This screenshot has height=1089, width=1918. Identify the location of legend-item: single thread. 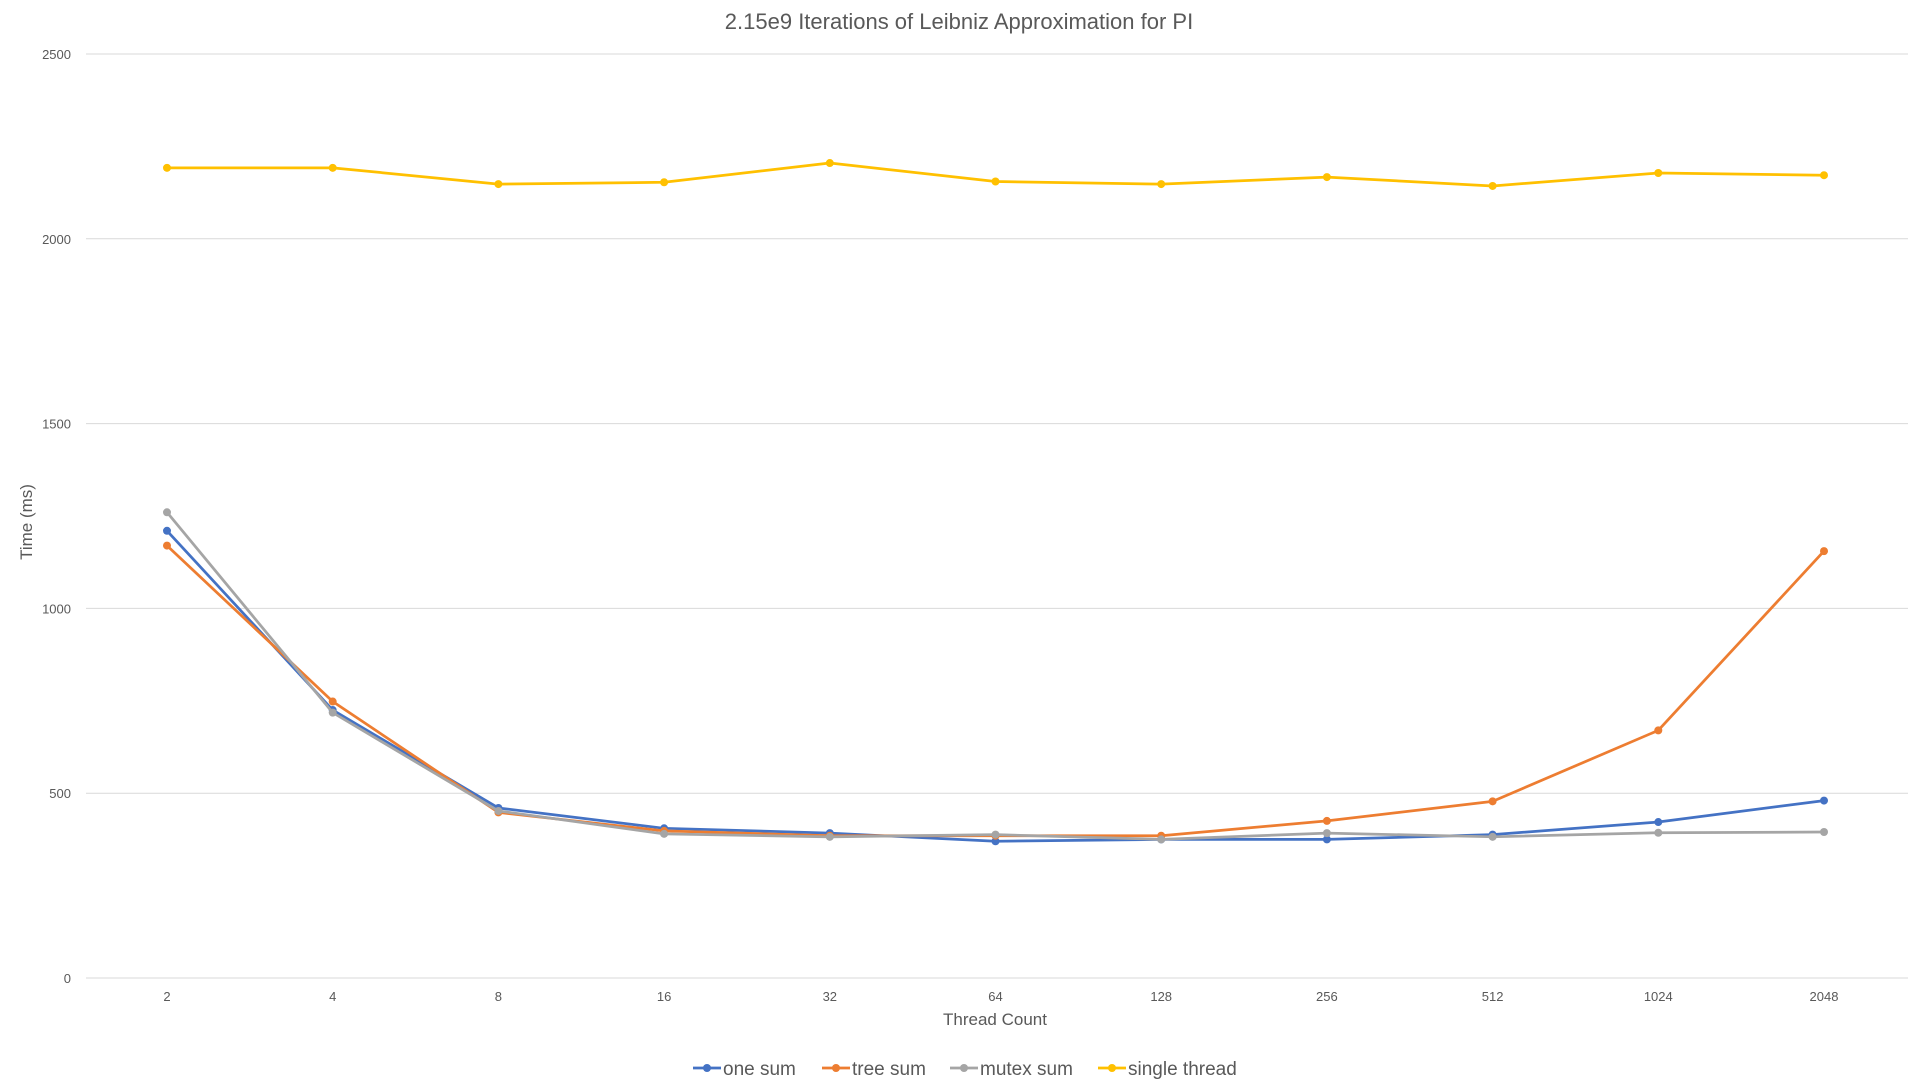
(1167, 1069).